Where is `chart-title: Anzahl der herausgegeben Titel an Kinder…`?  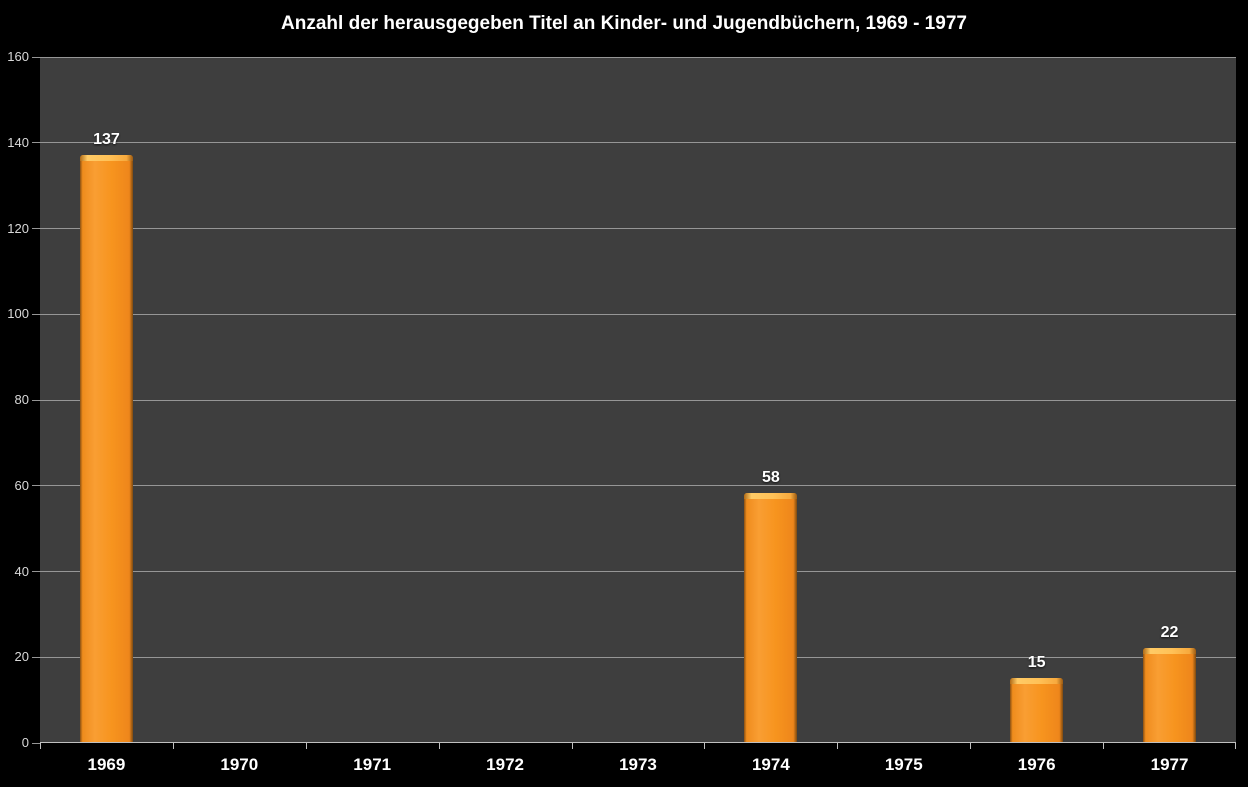
chart-title: Anzahl der herausgegeben Titel an Kinder… is located at coordinates (624, 23).